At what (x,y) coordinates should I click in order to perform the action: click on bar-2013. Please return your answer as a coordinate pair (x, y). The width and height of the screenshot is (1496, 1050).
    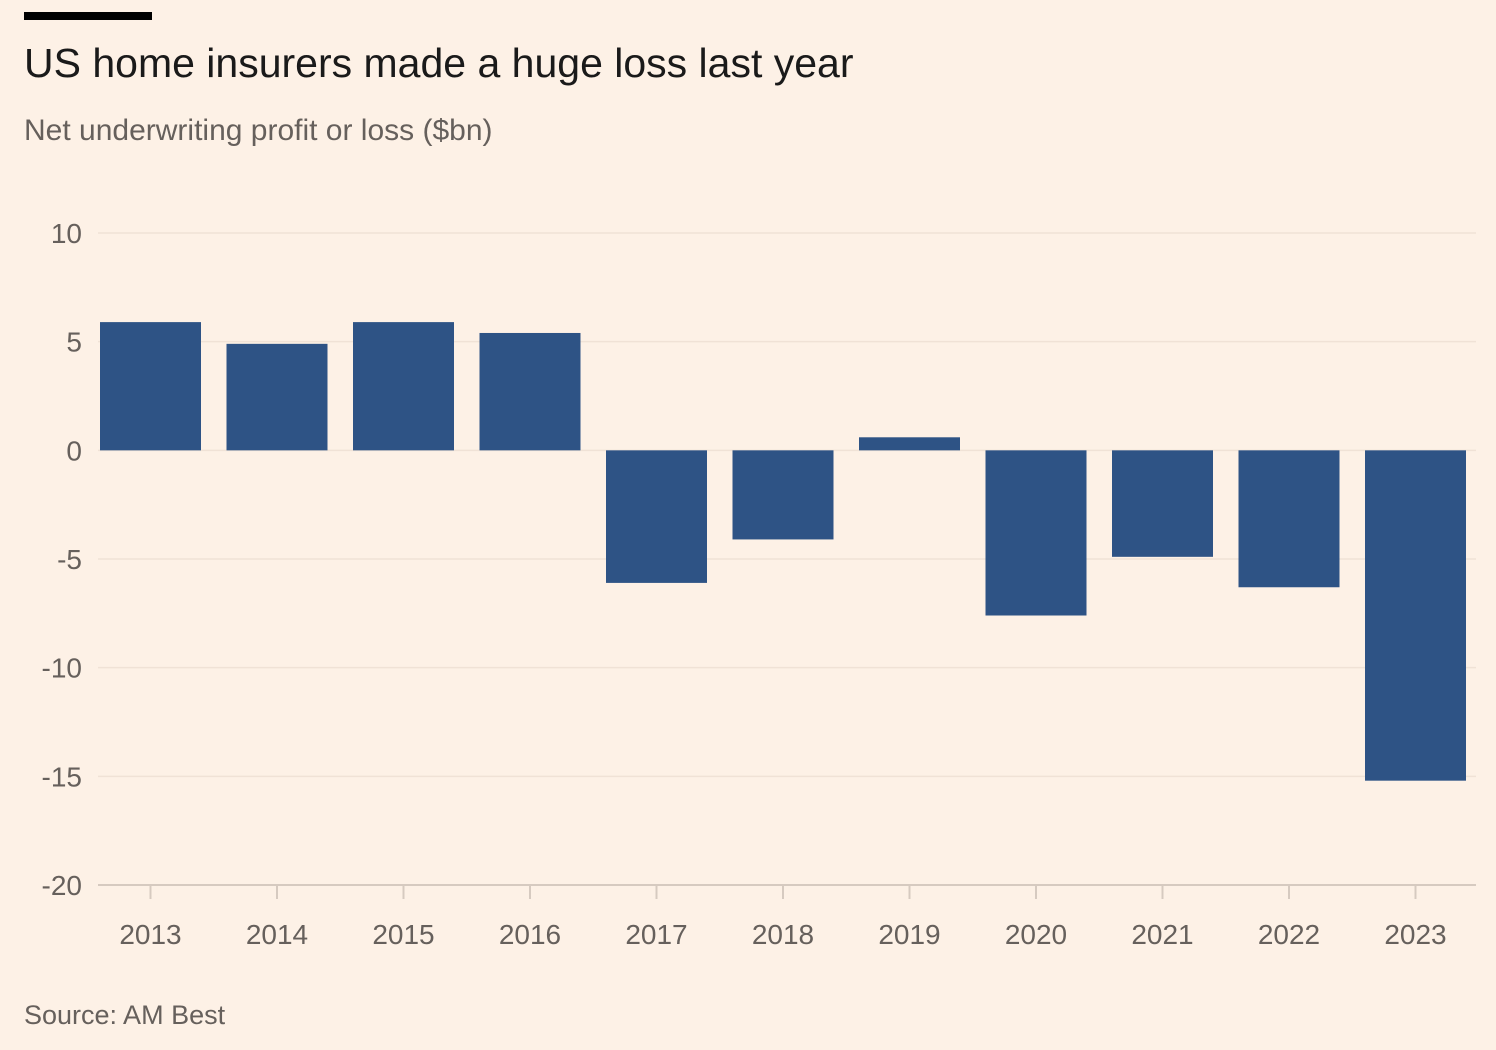
    Looking at the image, I should click on (150, 386).